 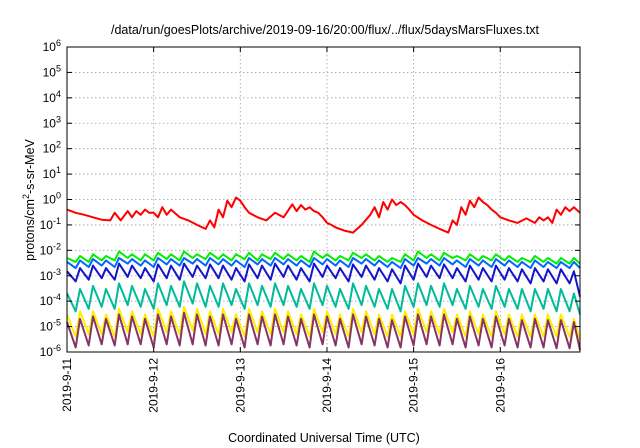 I want to click on y-tick-label-exp: 5, so click(x=58, y=68).